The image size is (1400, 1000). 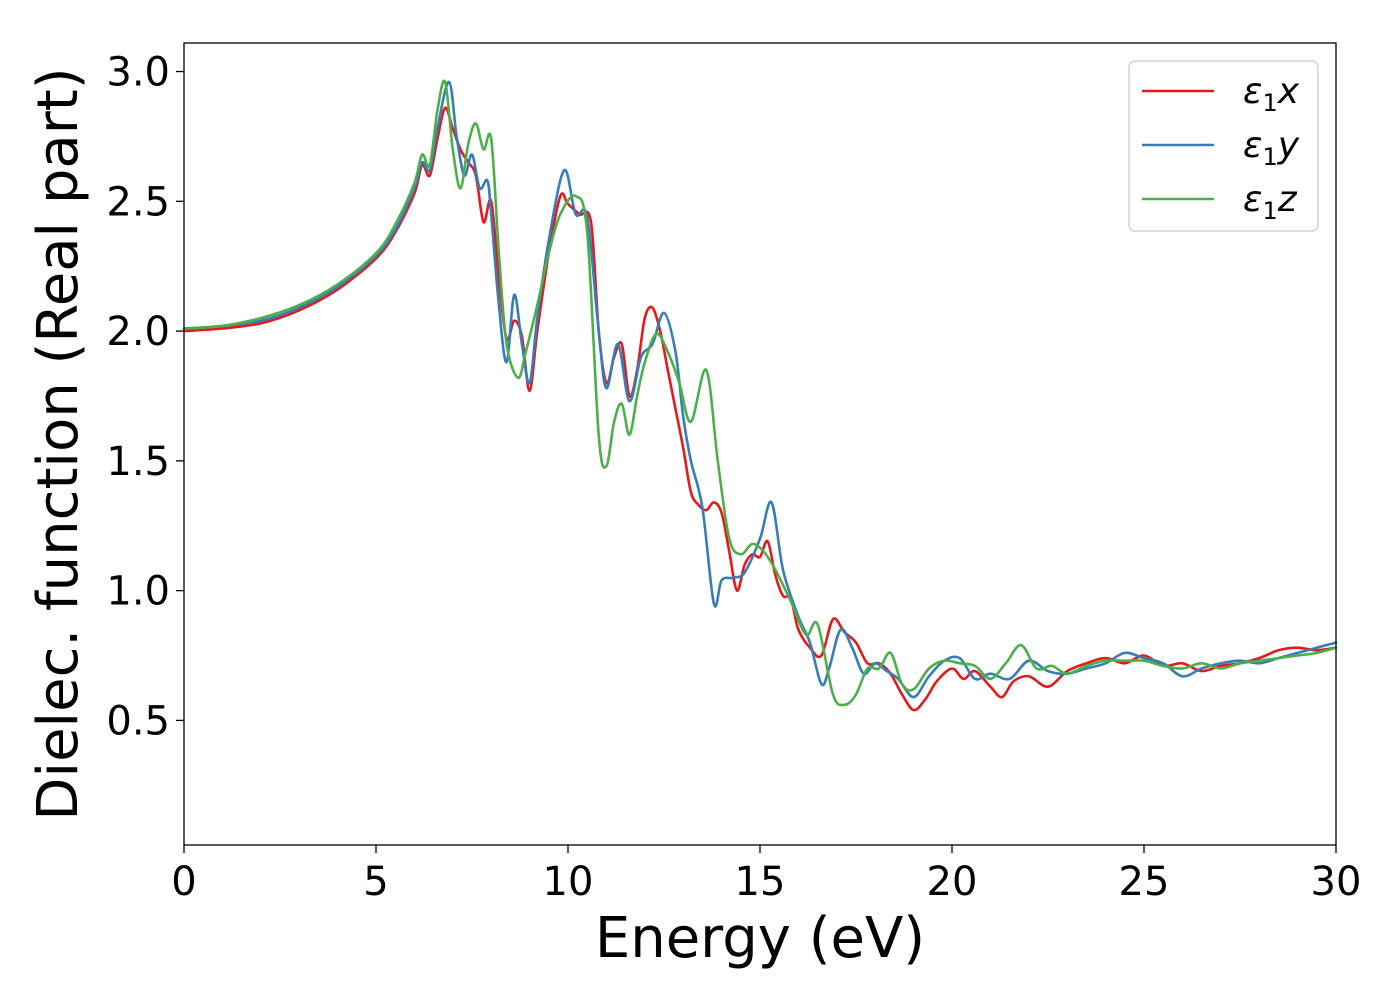 I want to click on legend-label-epsilon-1y: ε1y, so click(x=1271, y=148).